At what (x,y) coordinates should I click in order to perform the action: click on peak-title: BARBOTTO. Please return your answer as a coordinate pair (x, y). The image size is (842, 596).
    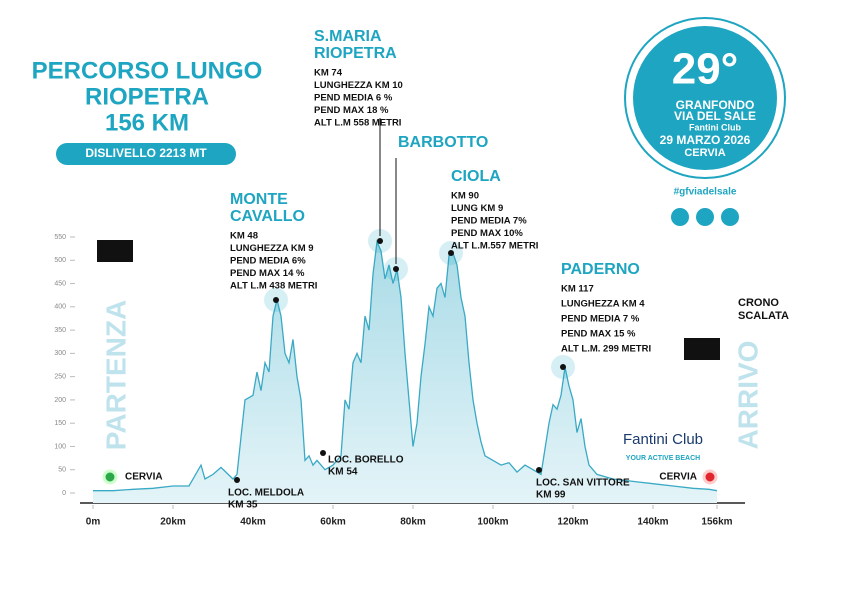
    Looking at the image, I should click on (443, 142).